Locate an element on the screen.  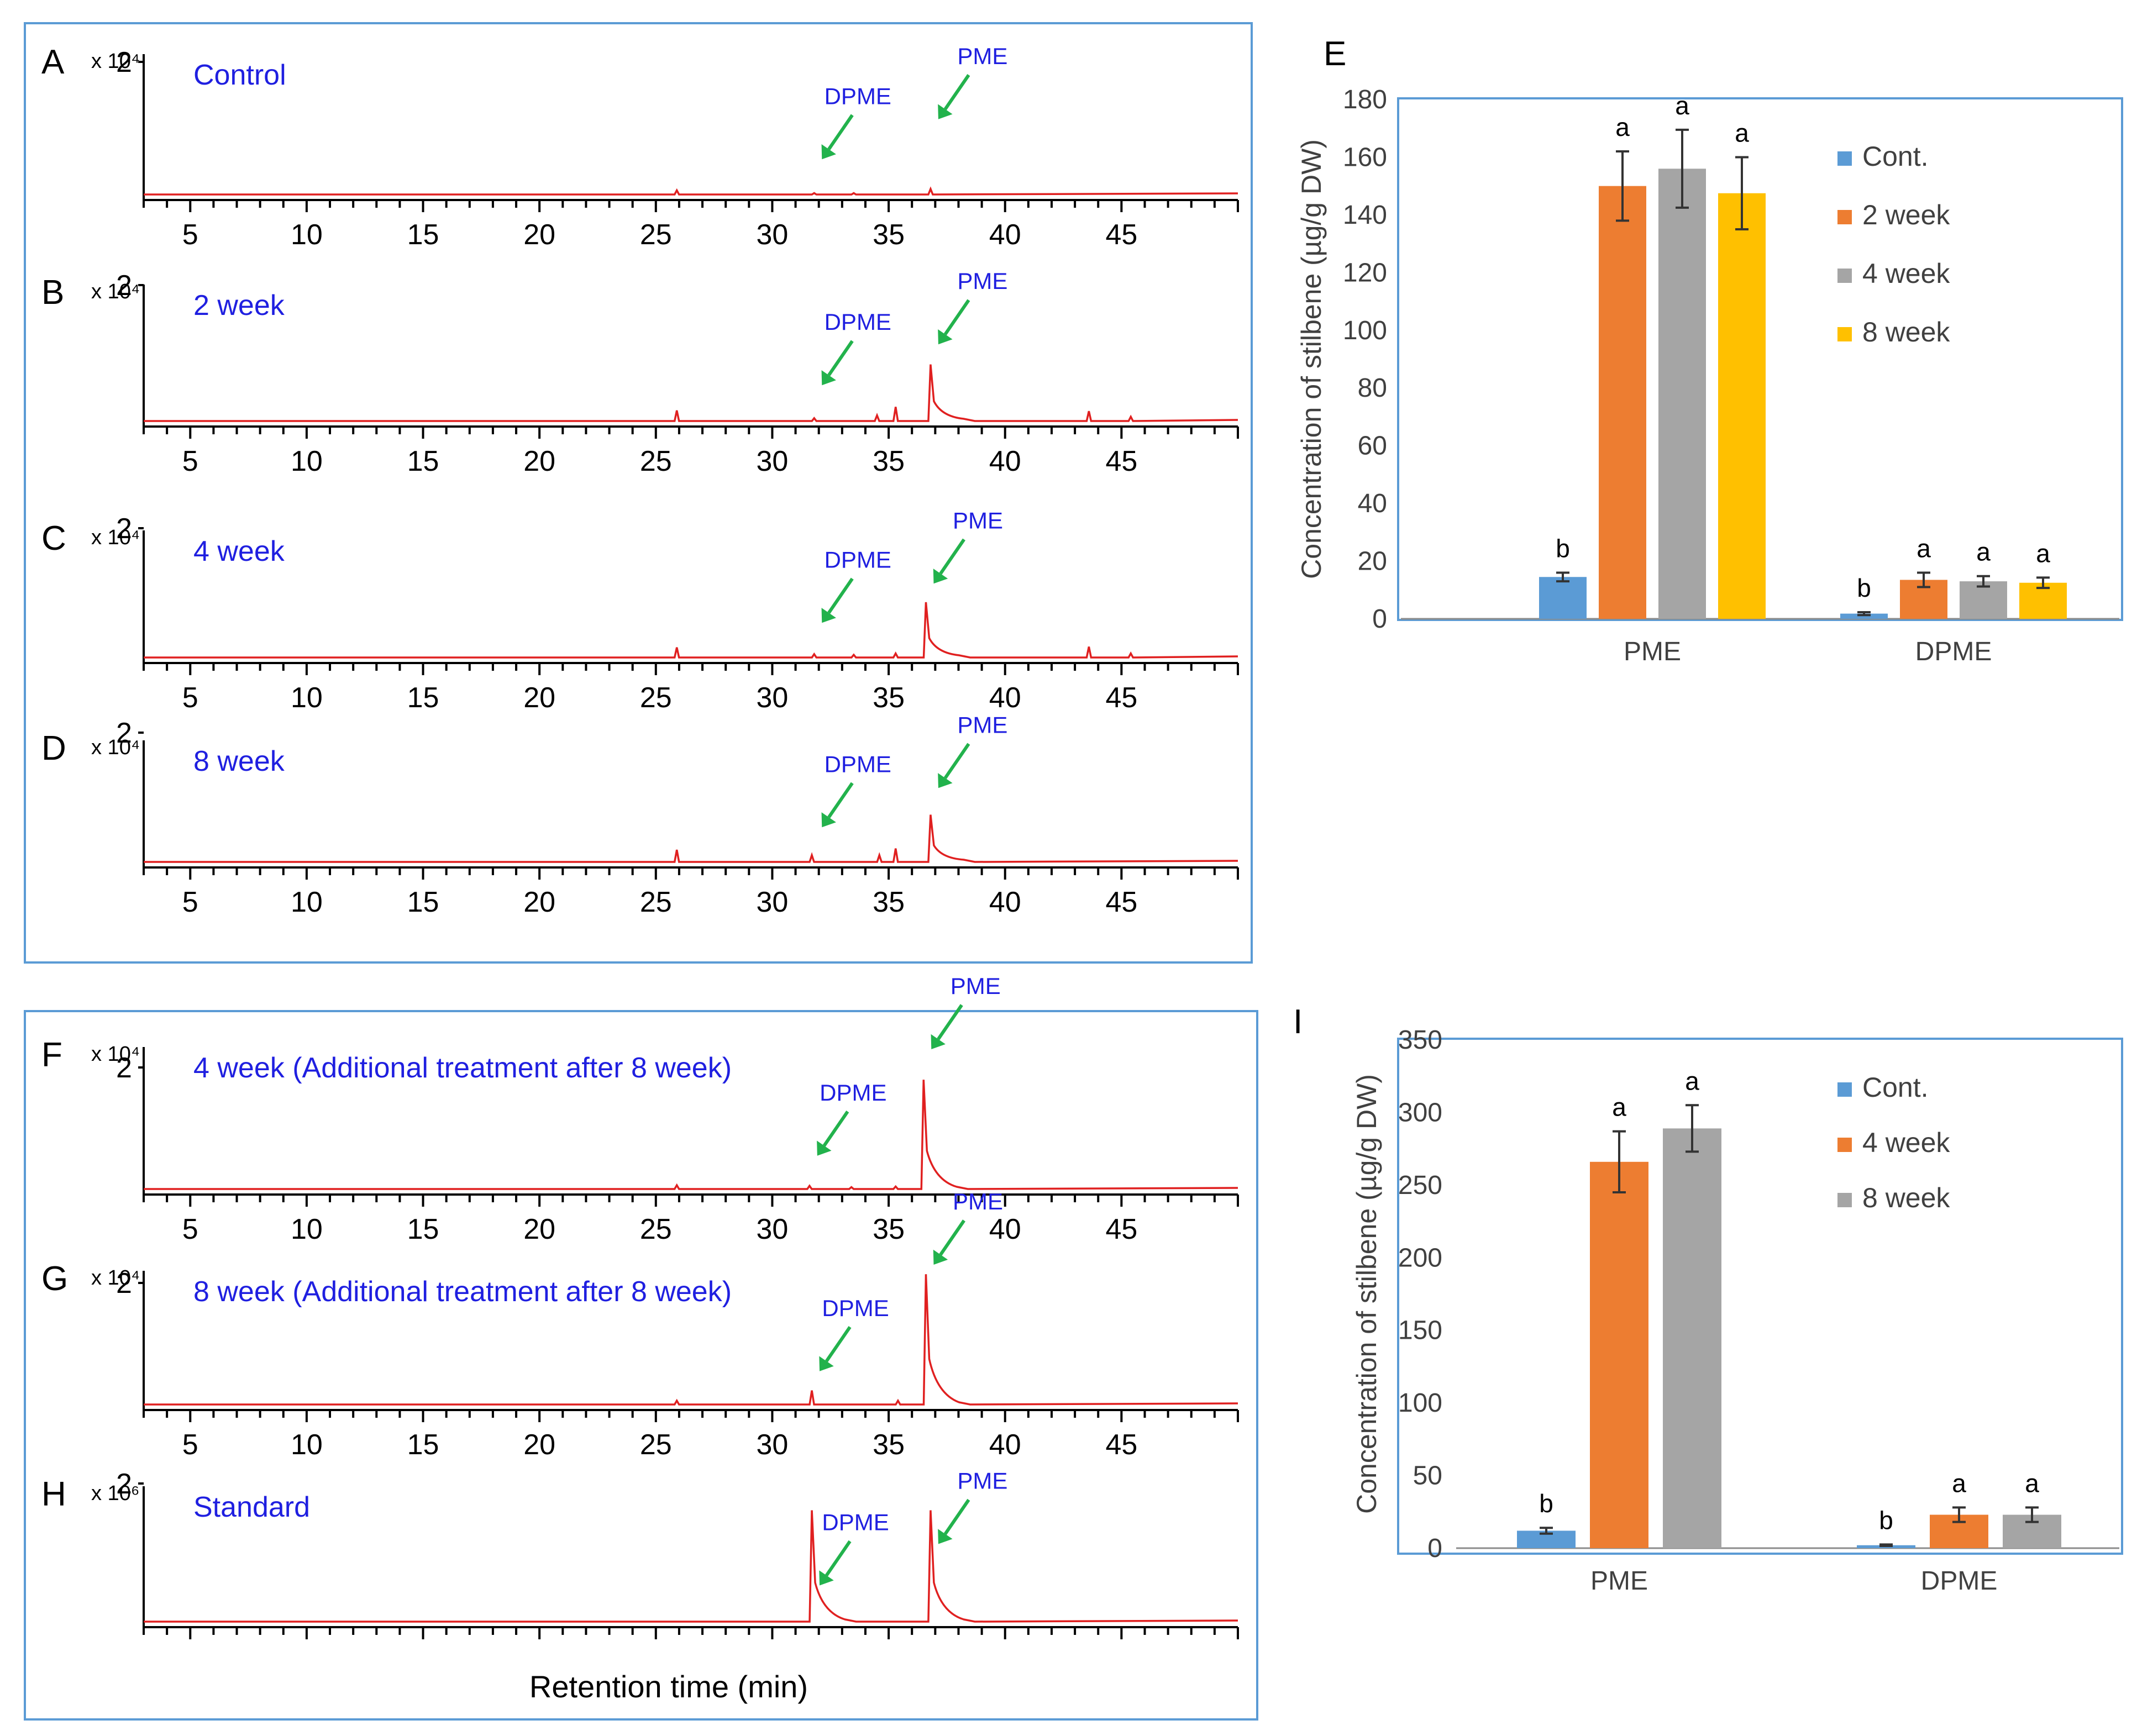
y-tick-label: 120 is located at coordinates (1365, 272).